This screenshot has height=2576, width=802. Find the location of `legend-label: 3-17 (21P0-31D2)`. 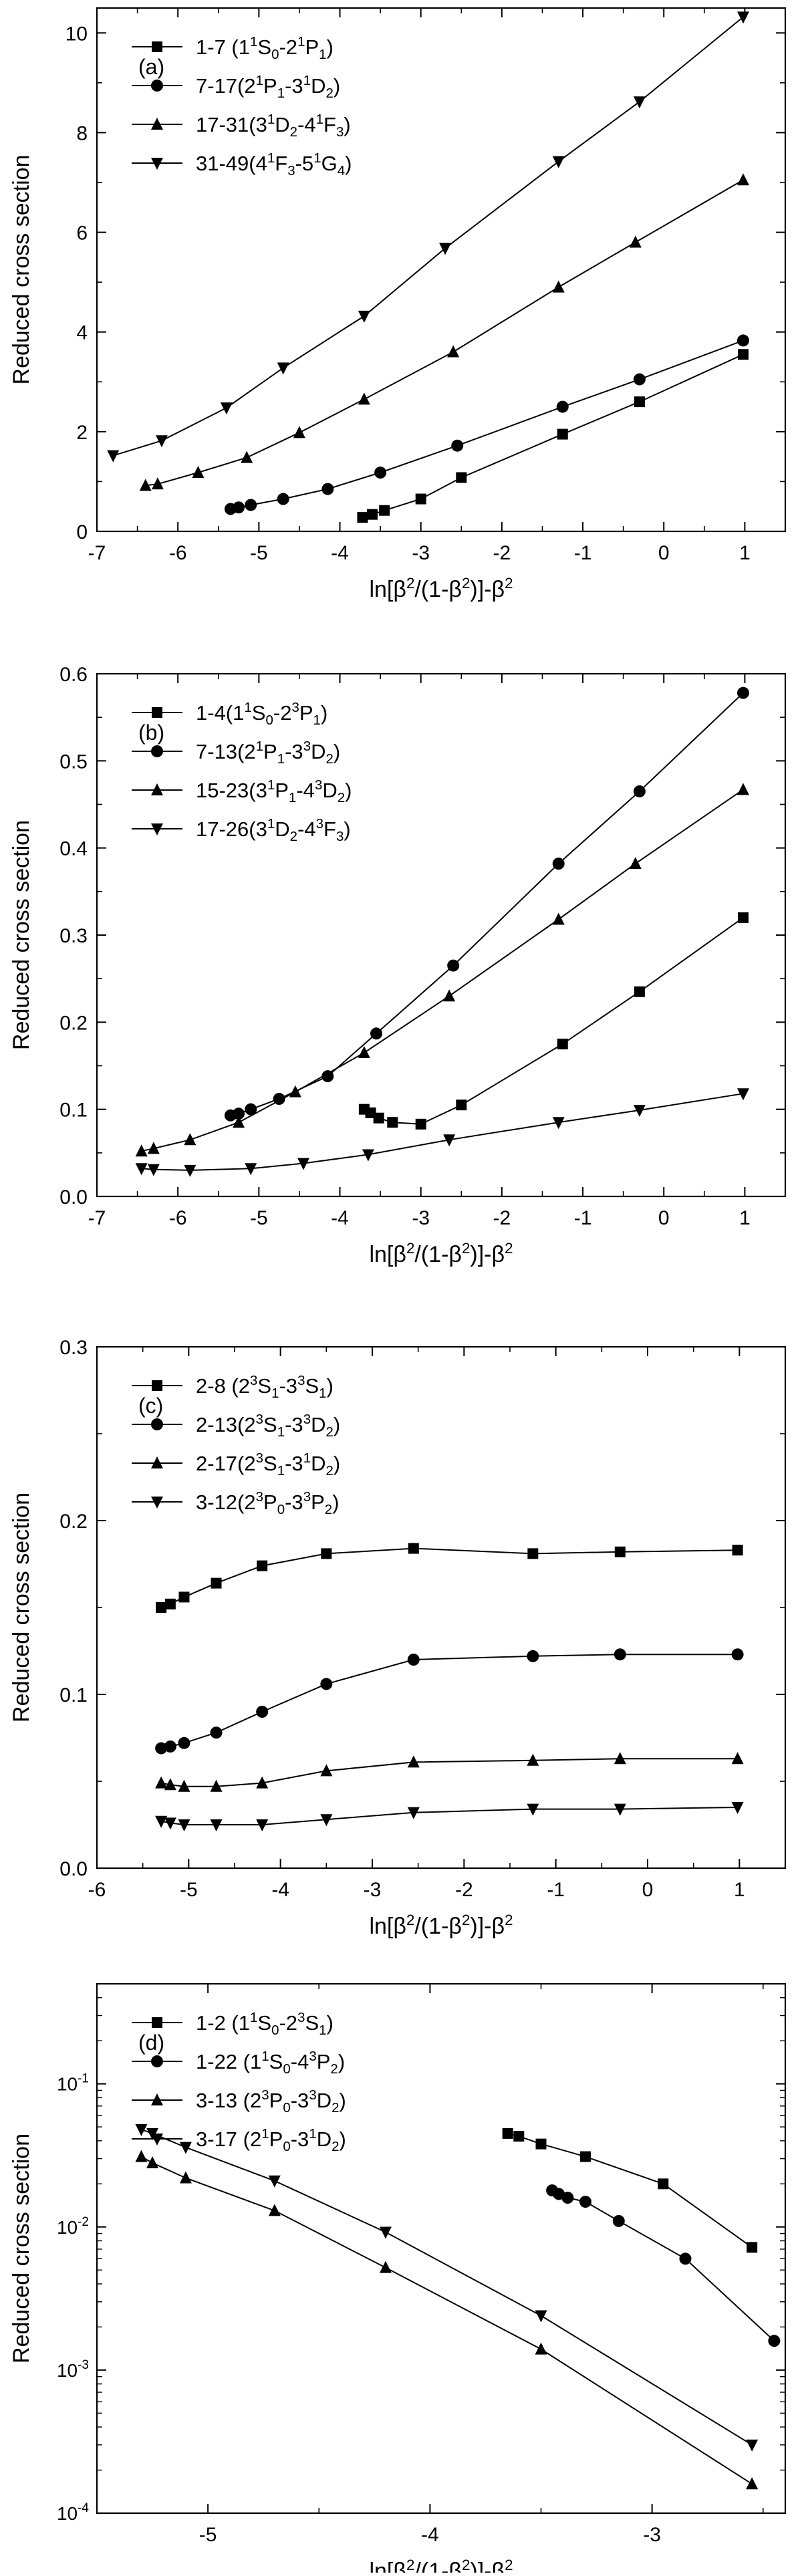

legend-label: 3-17 (21P0-31D2) is located at coordinates (271, 2140).